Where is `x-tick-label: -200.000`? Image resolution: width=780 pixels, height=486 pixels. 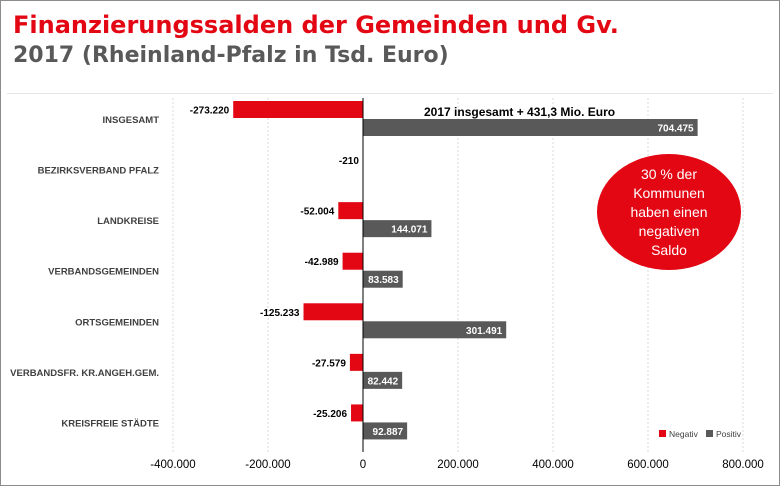
x-tick-label: -200.000 is located at coordinates (267, 465).